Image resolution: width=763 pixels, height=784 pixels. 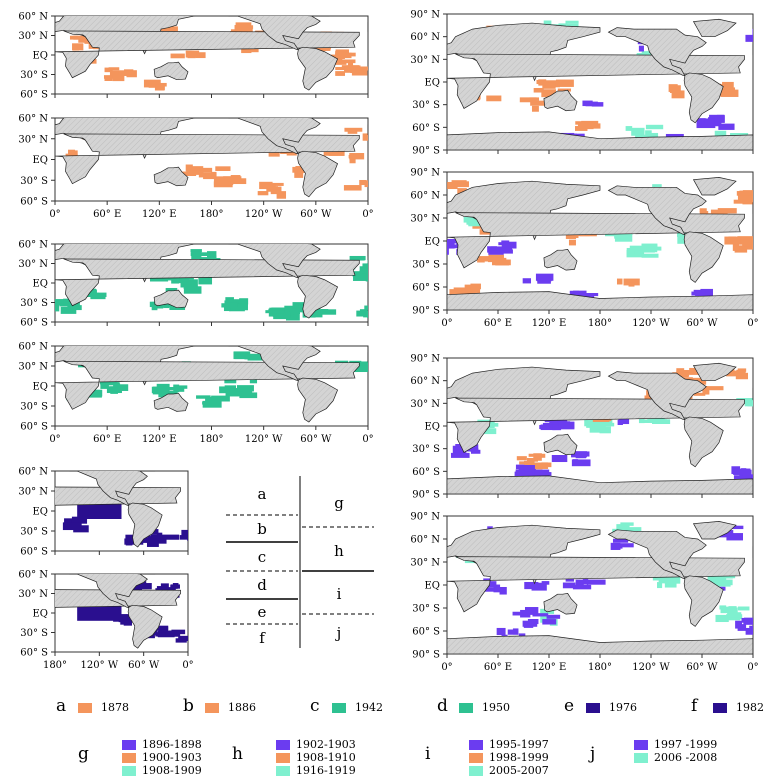 I want to click on legend-letter: c, so click(x=315, y=706).